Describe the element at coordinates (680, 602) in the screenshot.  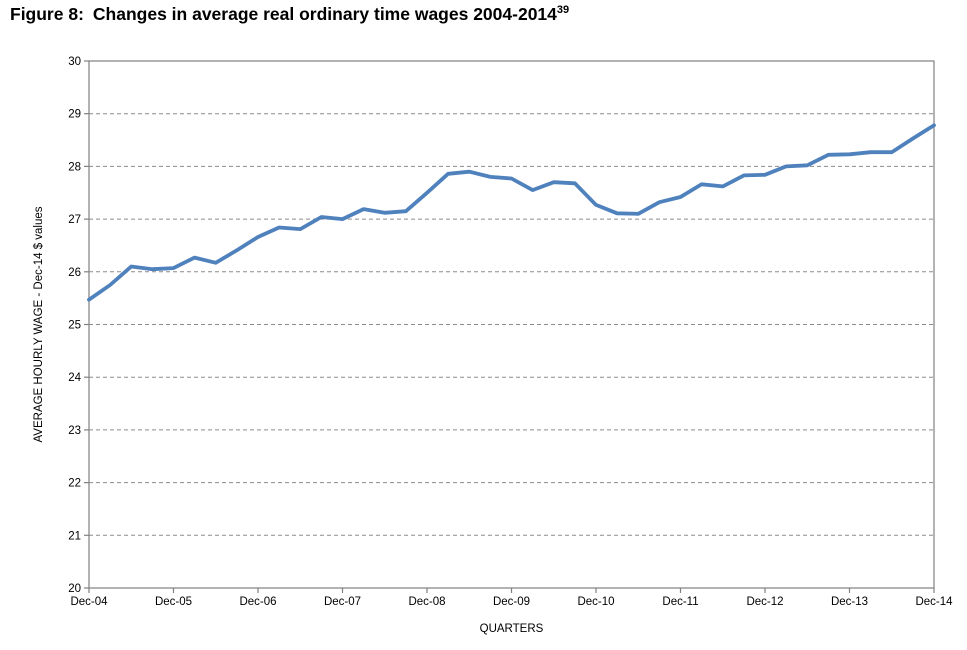
I see `x-tick-label: Dec-11` at that location.